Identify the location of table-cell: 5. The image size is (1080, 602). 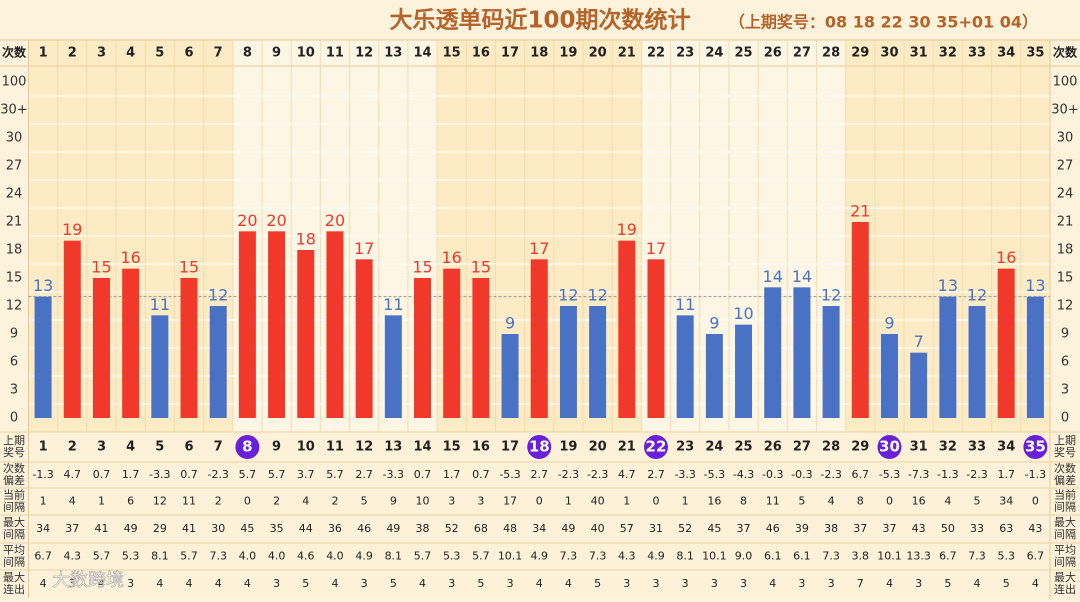
(947, 583).